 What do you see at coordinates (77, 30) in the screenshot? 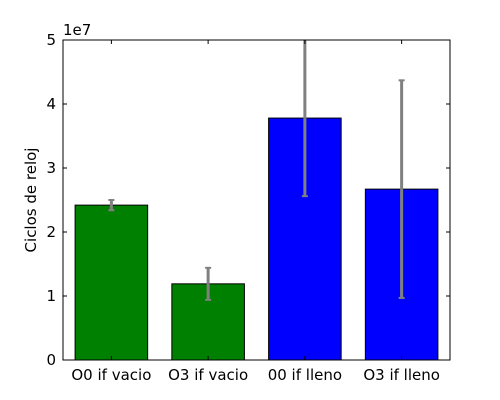
I see `y-scale-label: 1e7` at bounding box center [77, 30].